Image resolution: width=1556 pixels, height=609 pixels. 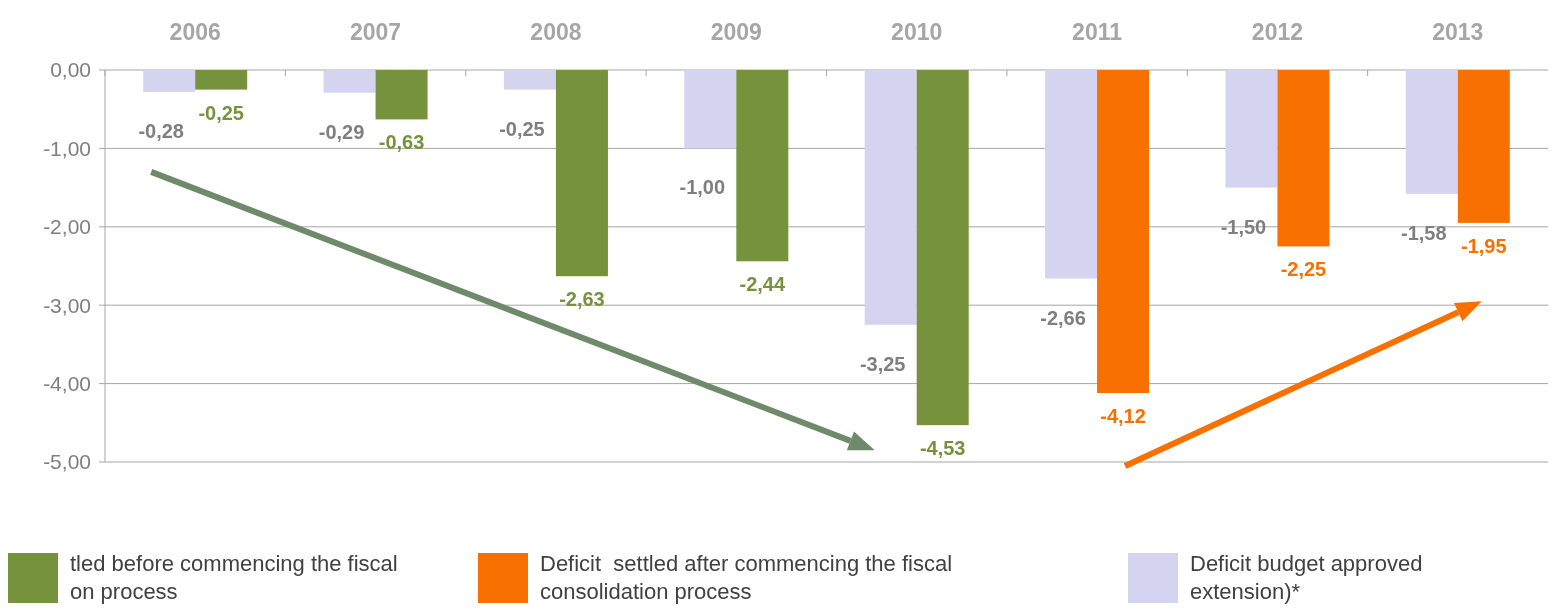 What do you see at coordinates (401, 142) in the screenshot?
I see `data-label: -0,63` at bounding box center [401, 142].